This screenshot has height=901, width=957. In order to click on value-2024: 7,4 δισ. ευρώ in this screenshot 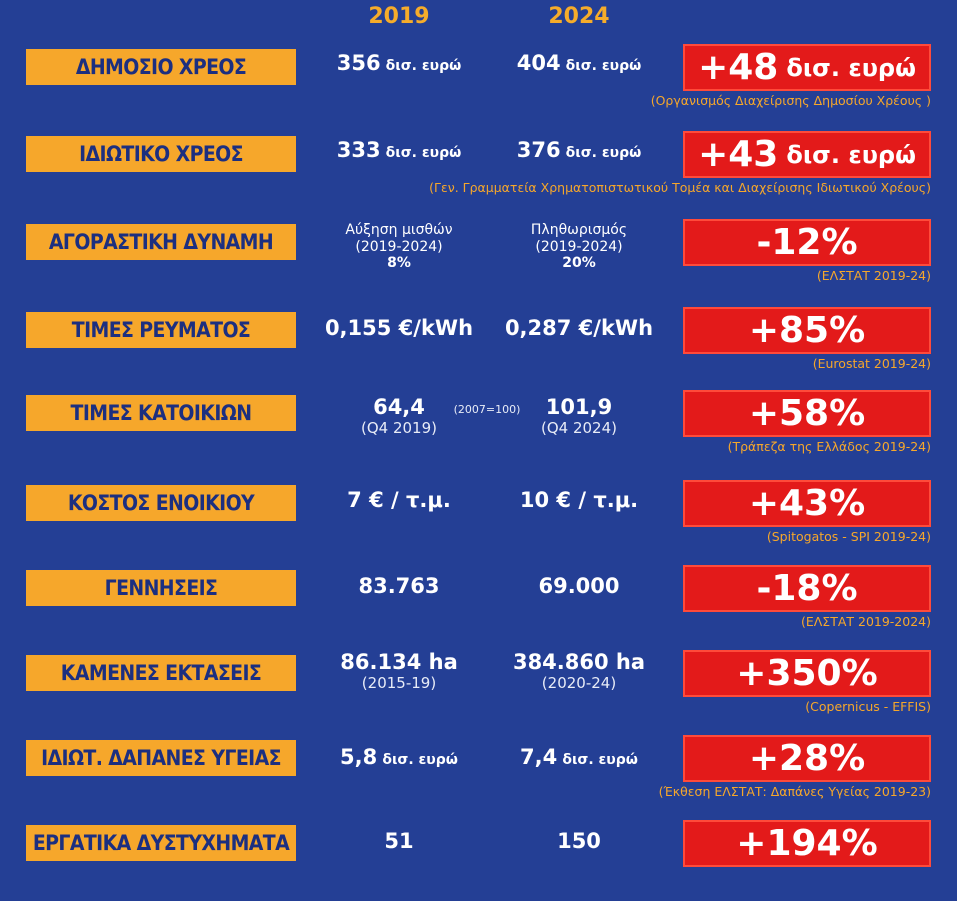, I will do `click(579, 757)`.